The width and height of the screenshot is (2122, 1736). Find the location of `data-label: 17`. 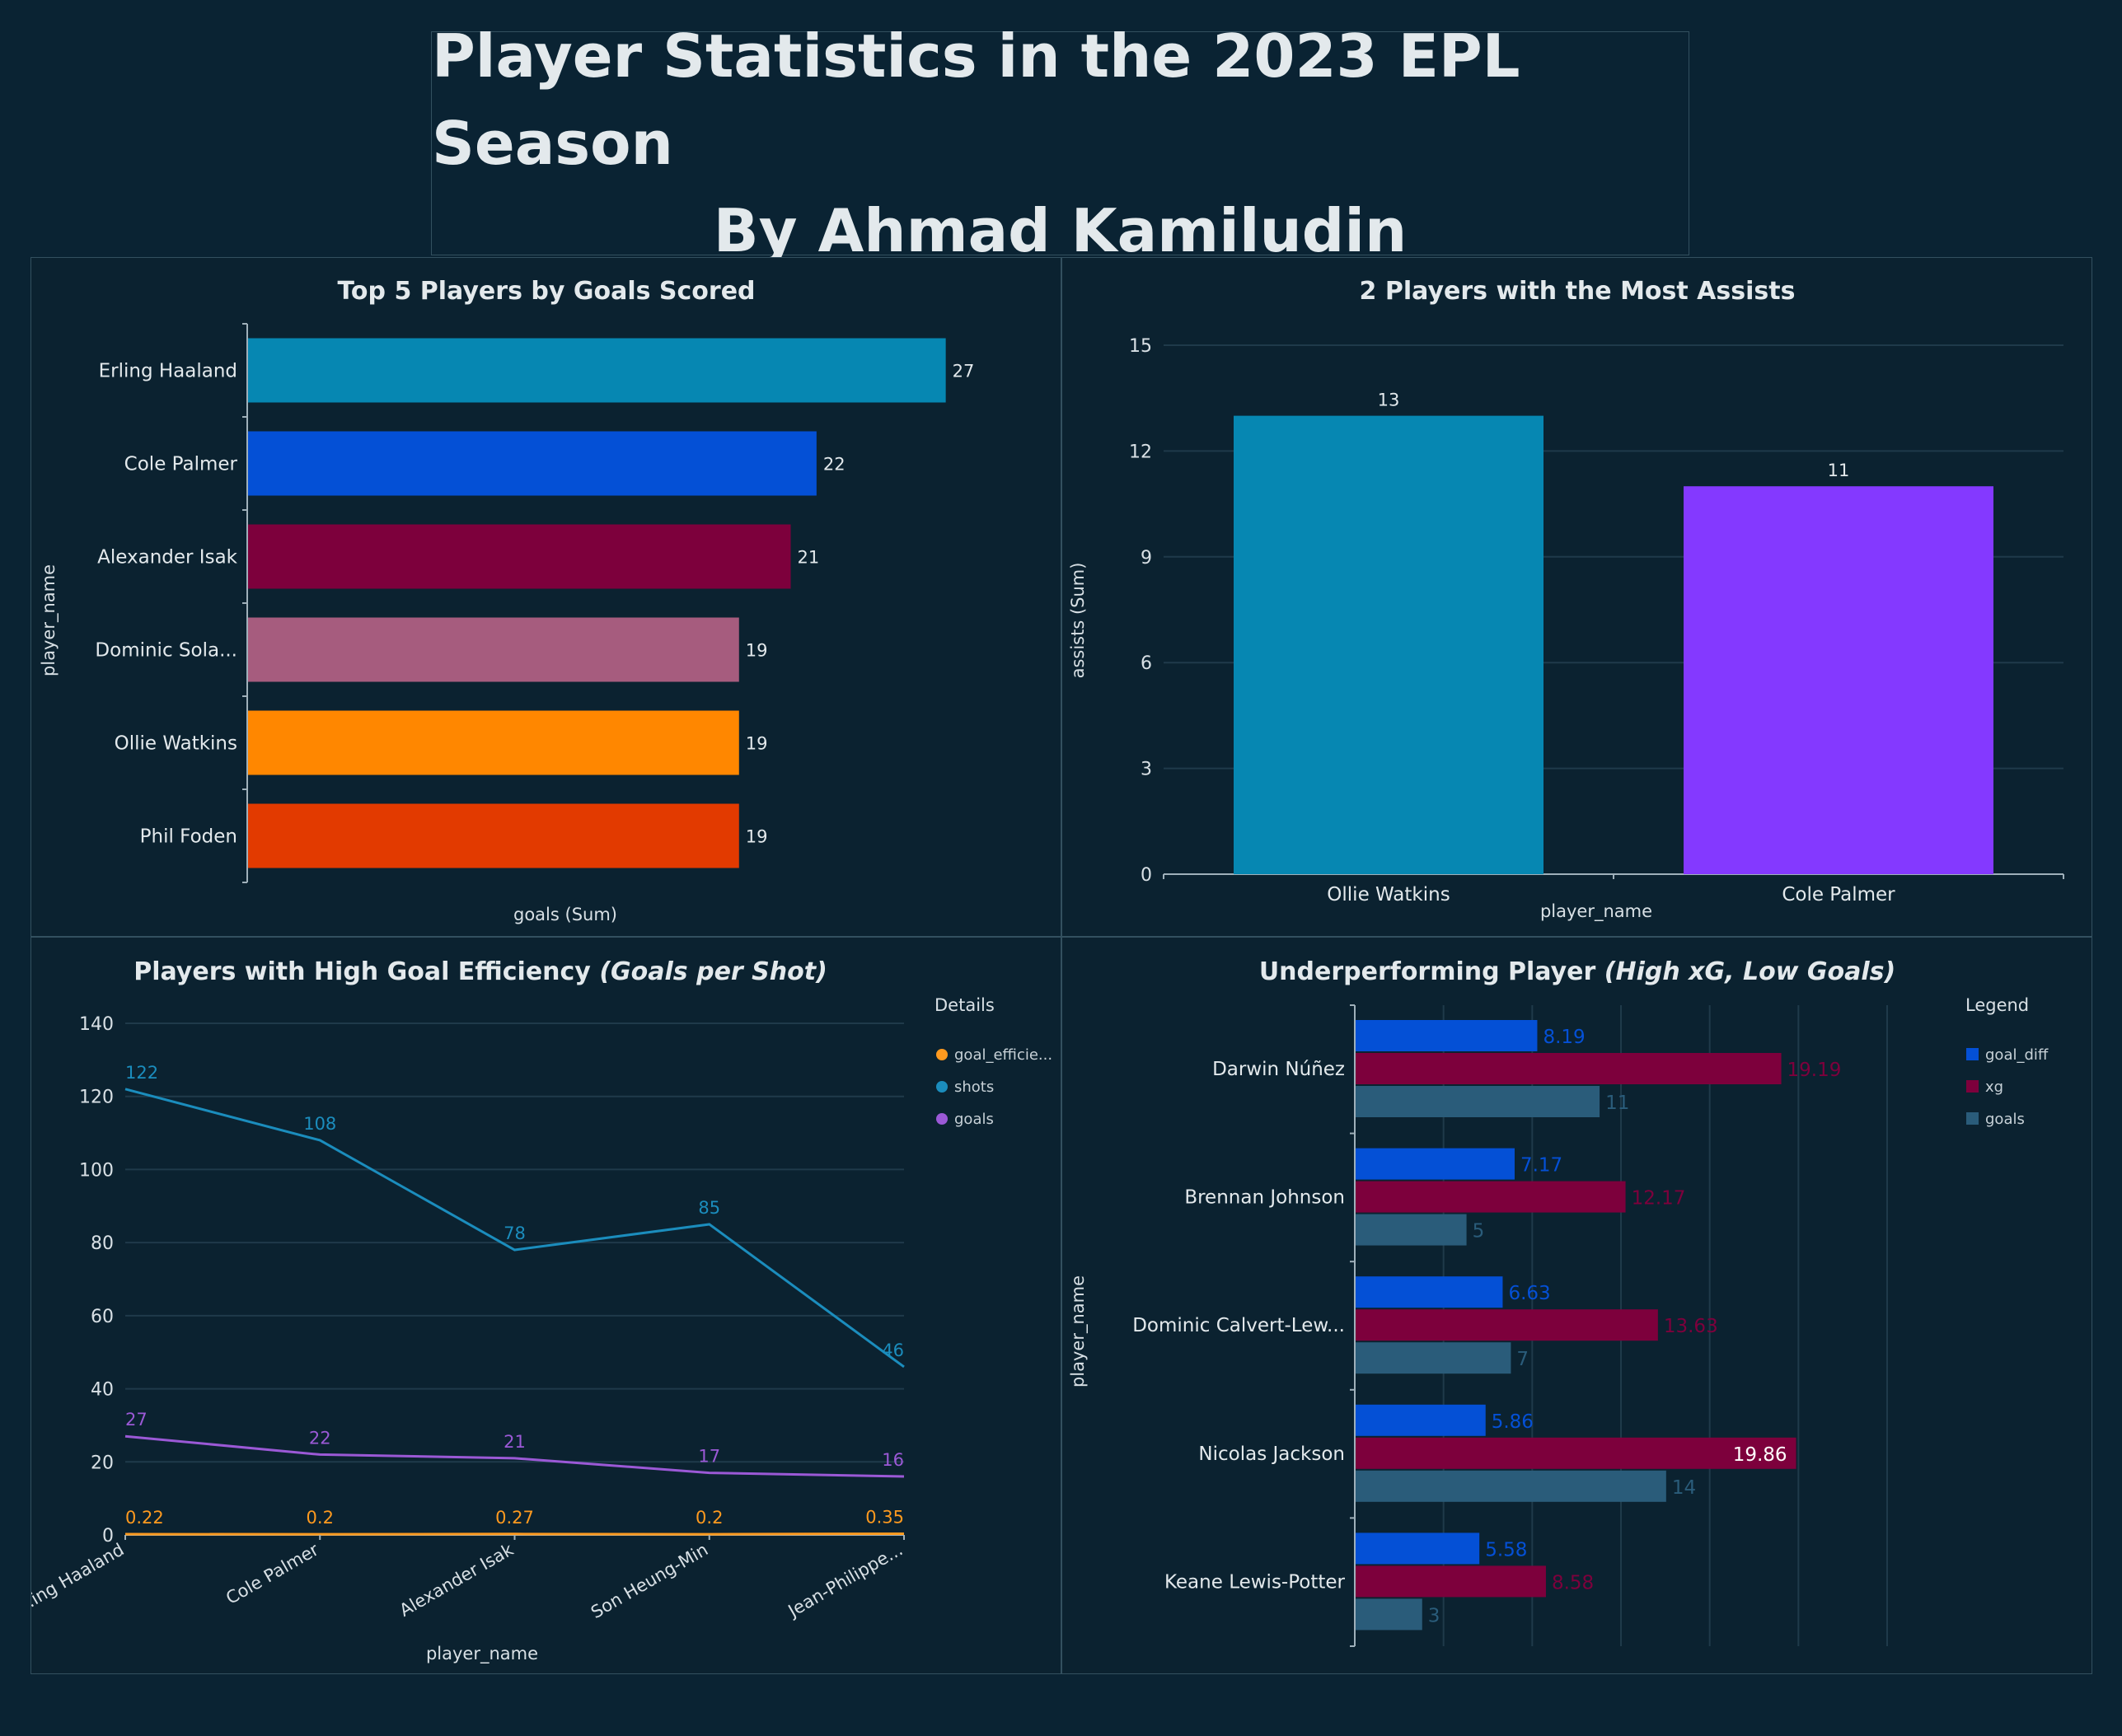

data-label: 17 is located at coordinates (709, 1457).